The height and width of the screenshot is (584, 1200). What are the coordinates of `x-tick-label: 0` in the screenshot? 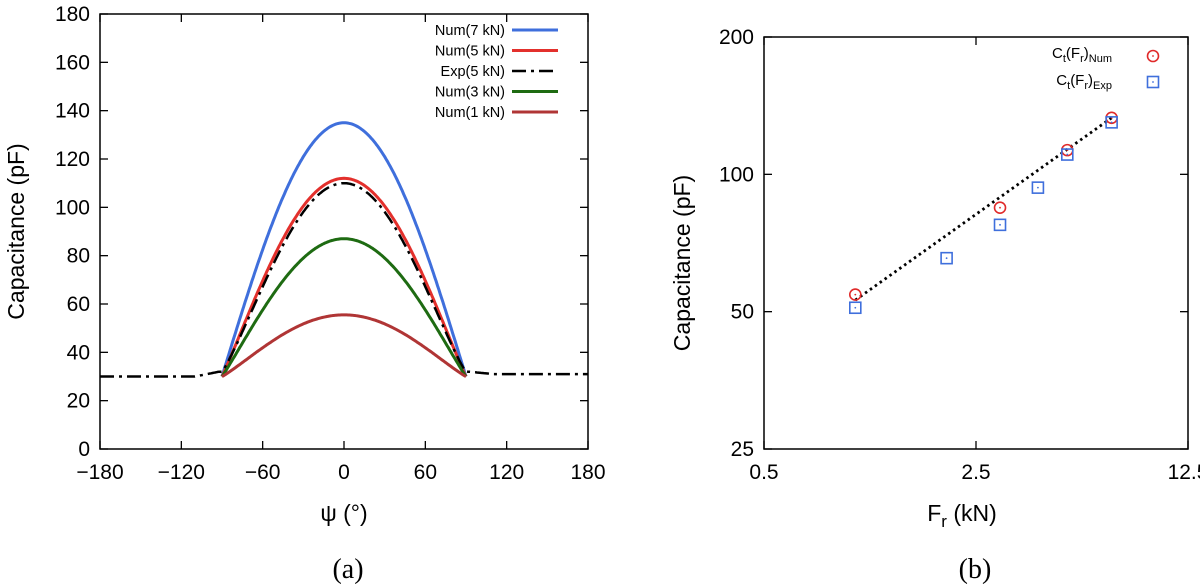 It's located at (344, 472).